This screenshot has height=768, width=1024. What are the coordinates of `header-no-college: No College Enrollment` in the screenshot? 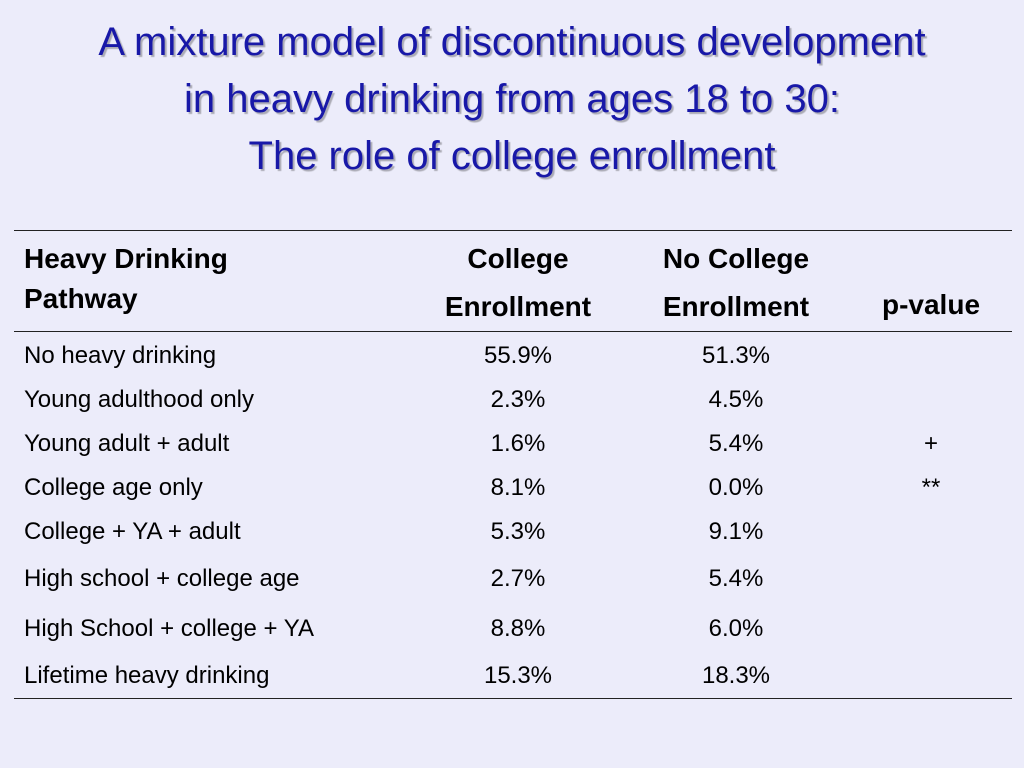 It's located at (736, 281).